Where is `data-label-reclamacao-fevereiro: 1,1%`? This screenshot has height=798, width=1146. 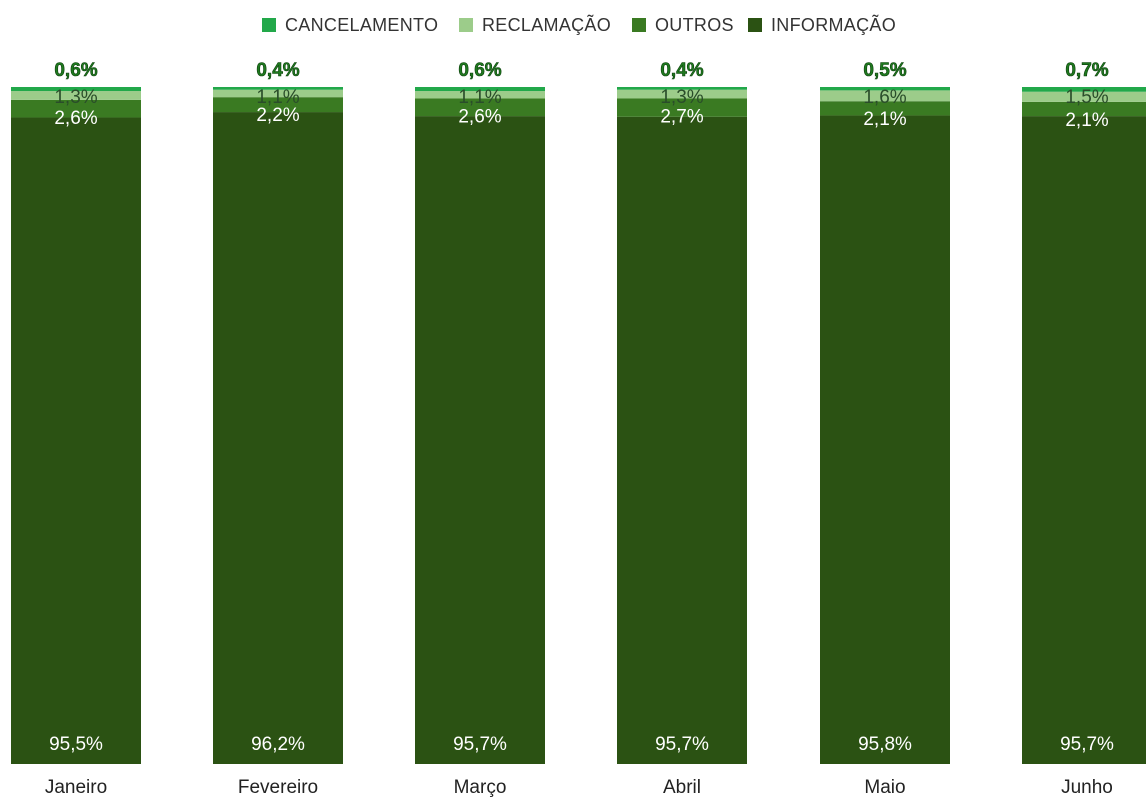
data-label-reclamacao-fevereiro: 1,1% is located at coordinates (277, 97).